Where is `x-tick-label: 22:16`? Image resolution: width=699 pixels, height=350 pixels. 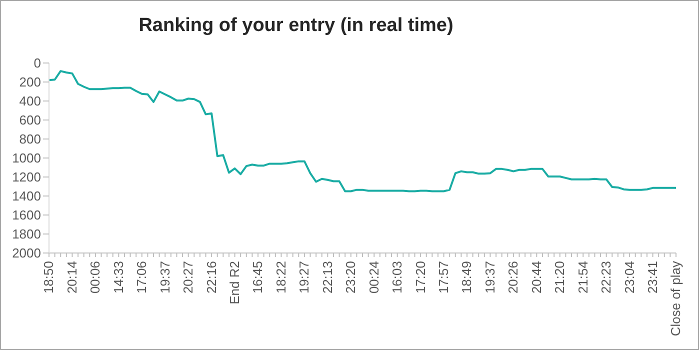
x-tick-label: 22:16 is located at coordinates (211, 277).